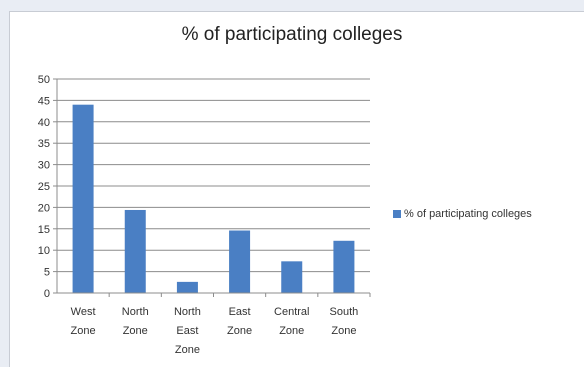  Describe the element at coordinates (291, 312) in the screenshot. I see `x-tick-label: Central` at that location.